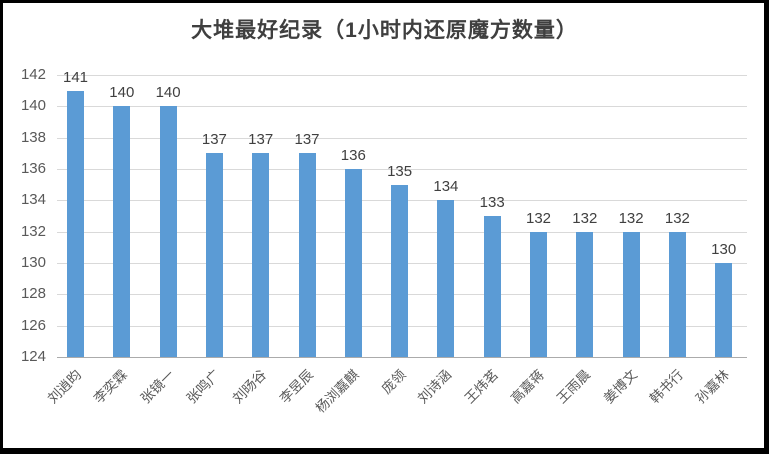  Describe the element at coordinates (492, 202) in the screenshot. I see `bar-value-label: 133` at that location.